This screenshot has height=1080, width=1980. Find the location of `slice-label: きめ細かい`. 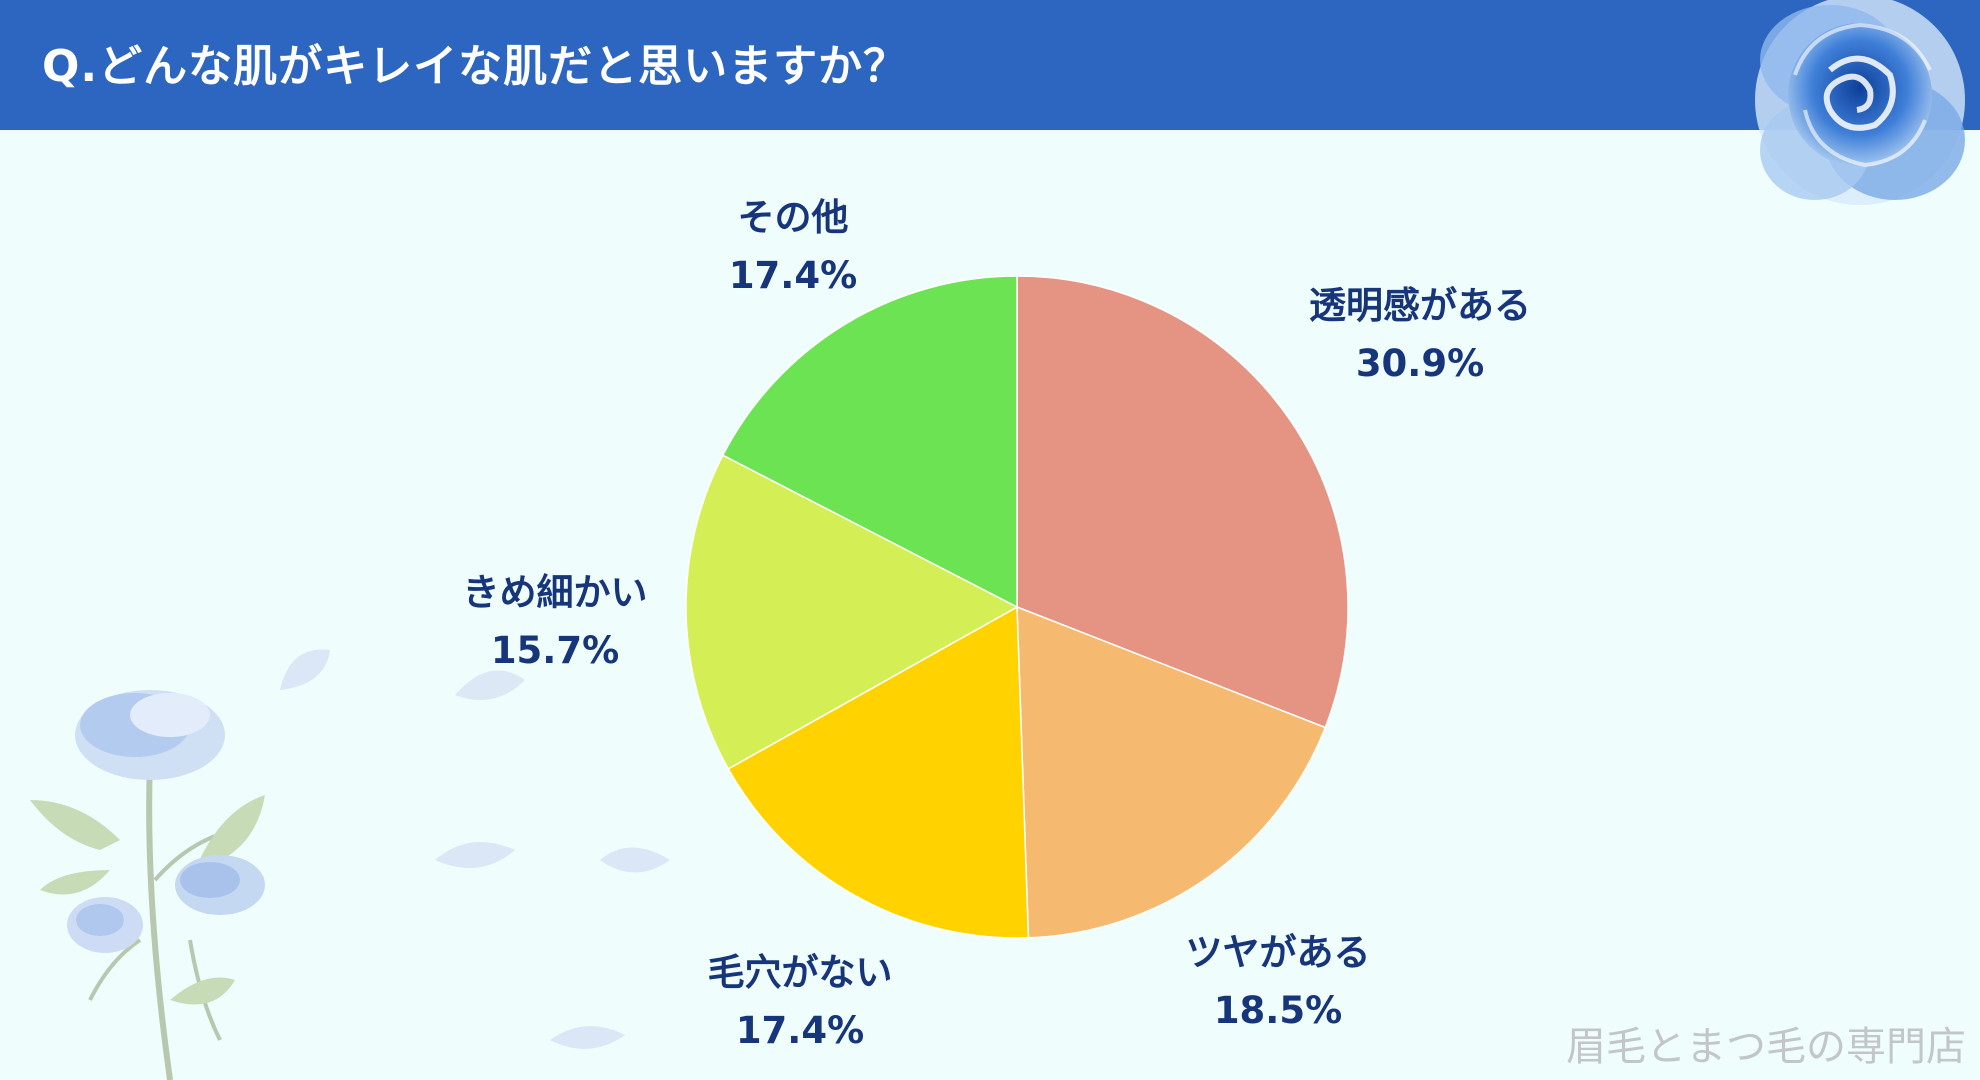

slice-label: きめ細かい is located at coordinates (555, 592).